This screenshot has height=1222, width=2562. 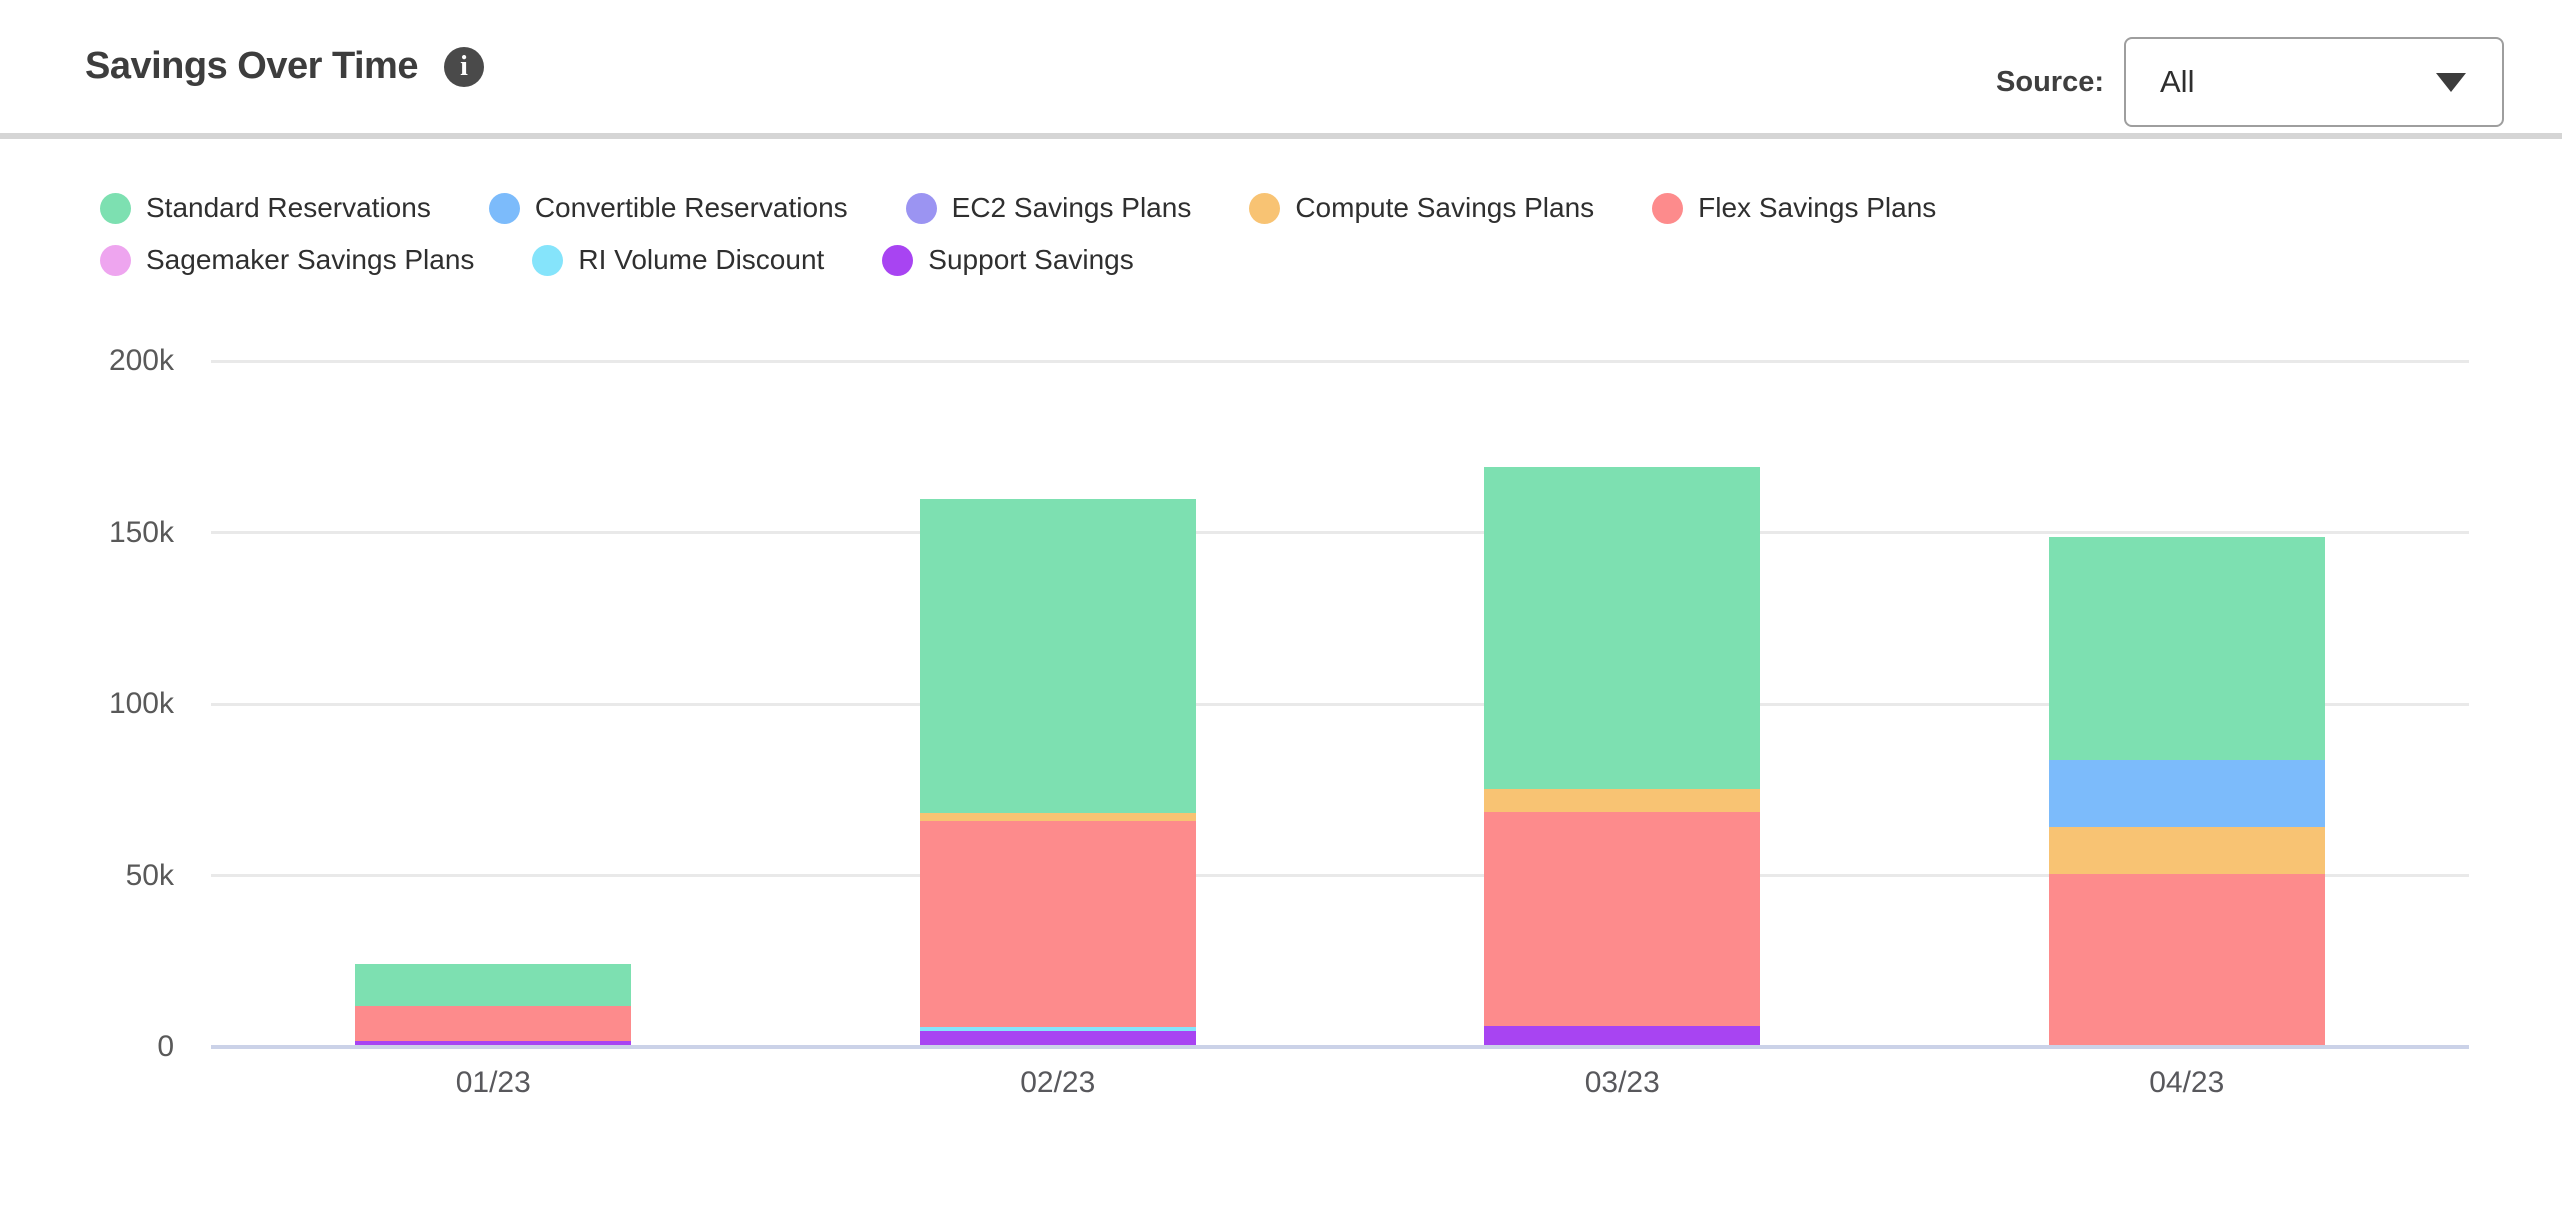 I want to click on x-axis-label: 01/23, so click(x=493, y=1082).